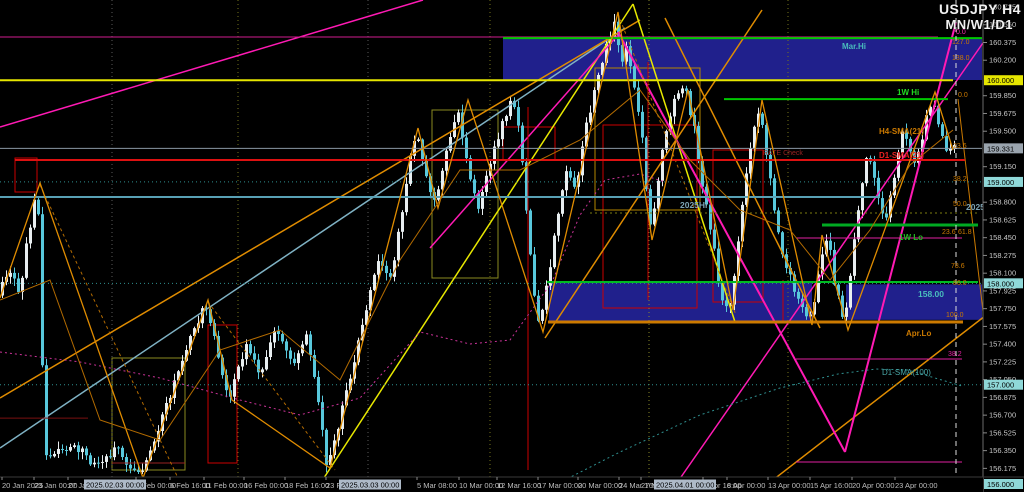  What do you see at coordinates (960, 204) in the screenshot?
I see `fib-label: 50.0` at bounding box center [960, 204].